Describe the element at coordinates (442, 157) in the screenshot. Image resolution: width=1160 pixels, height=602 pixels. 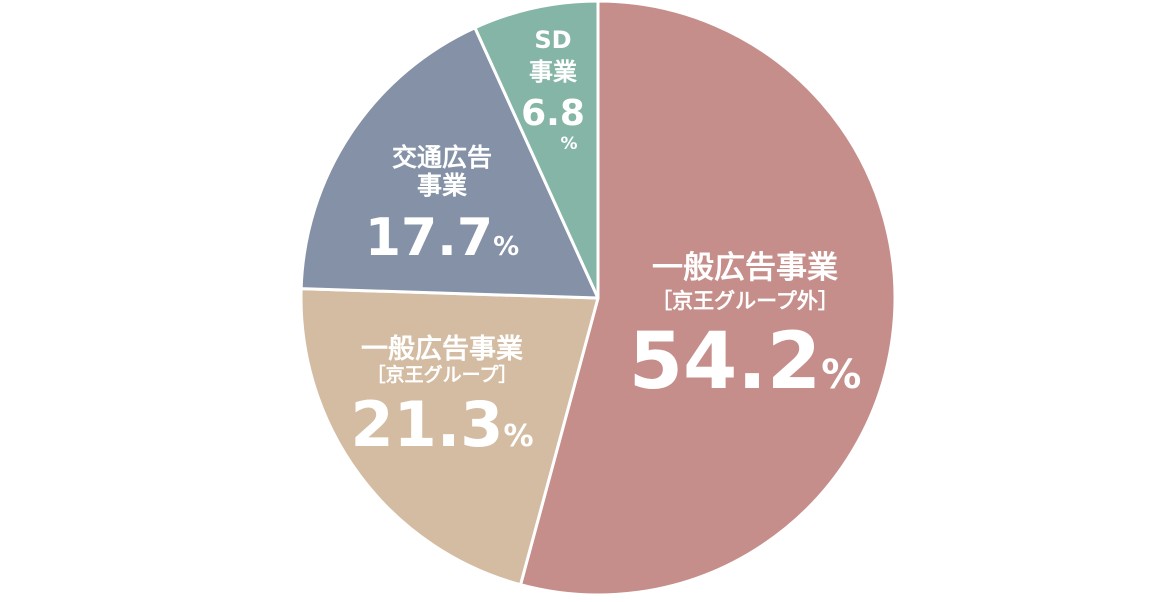
I see `slice-label-2-line-0: 交通広告` at that location.